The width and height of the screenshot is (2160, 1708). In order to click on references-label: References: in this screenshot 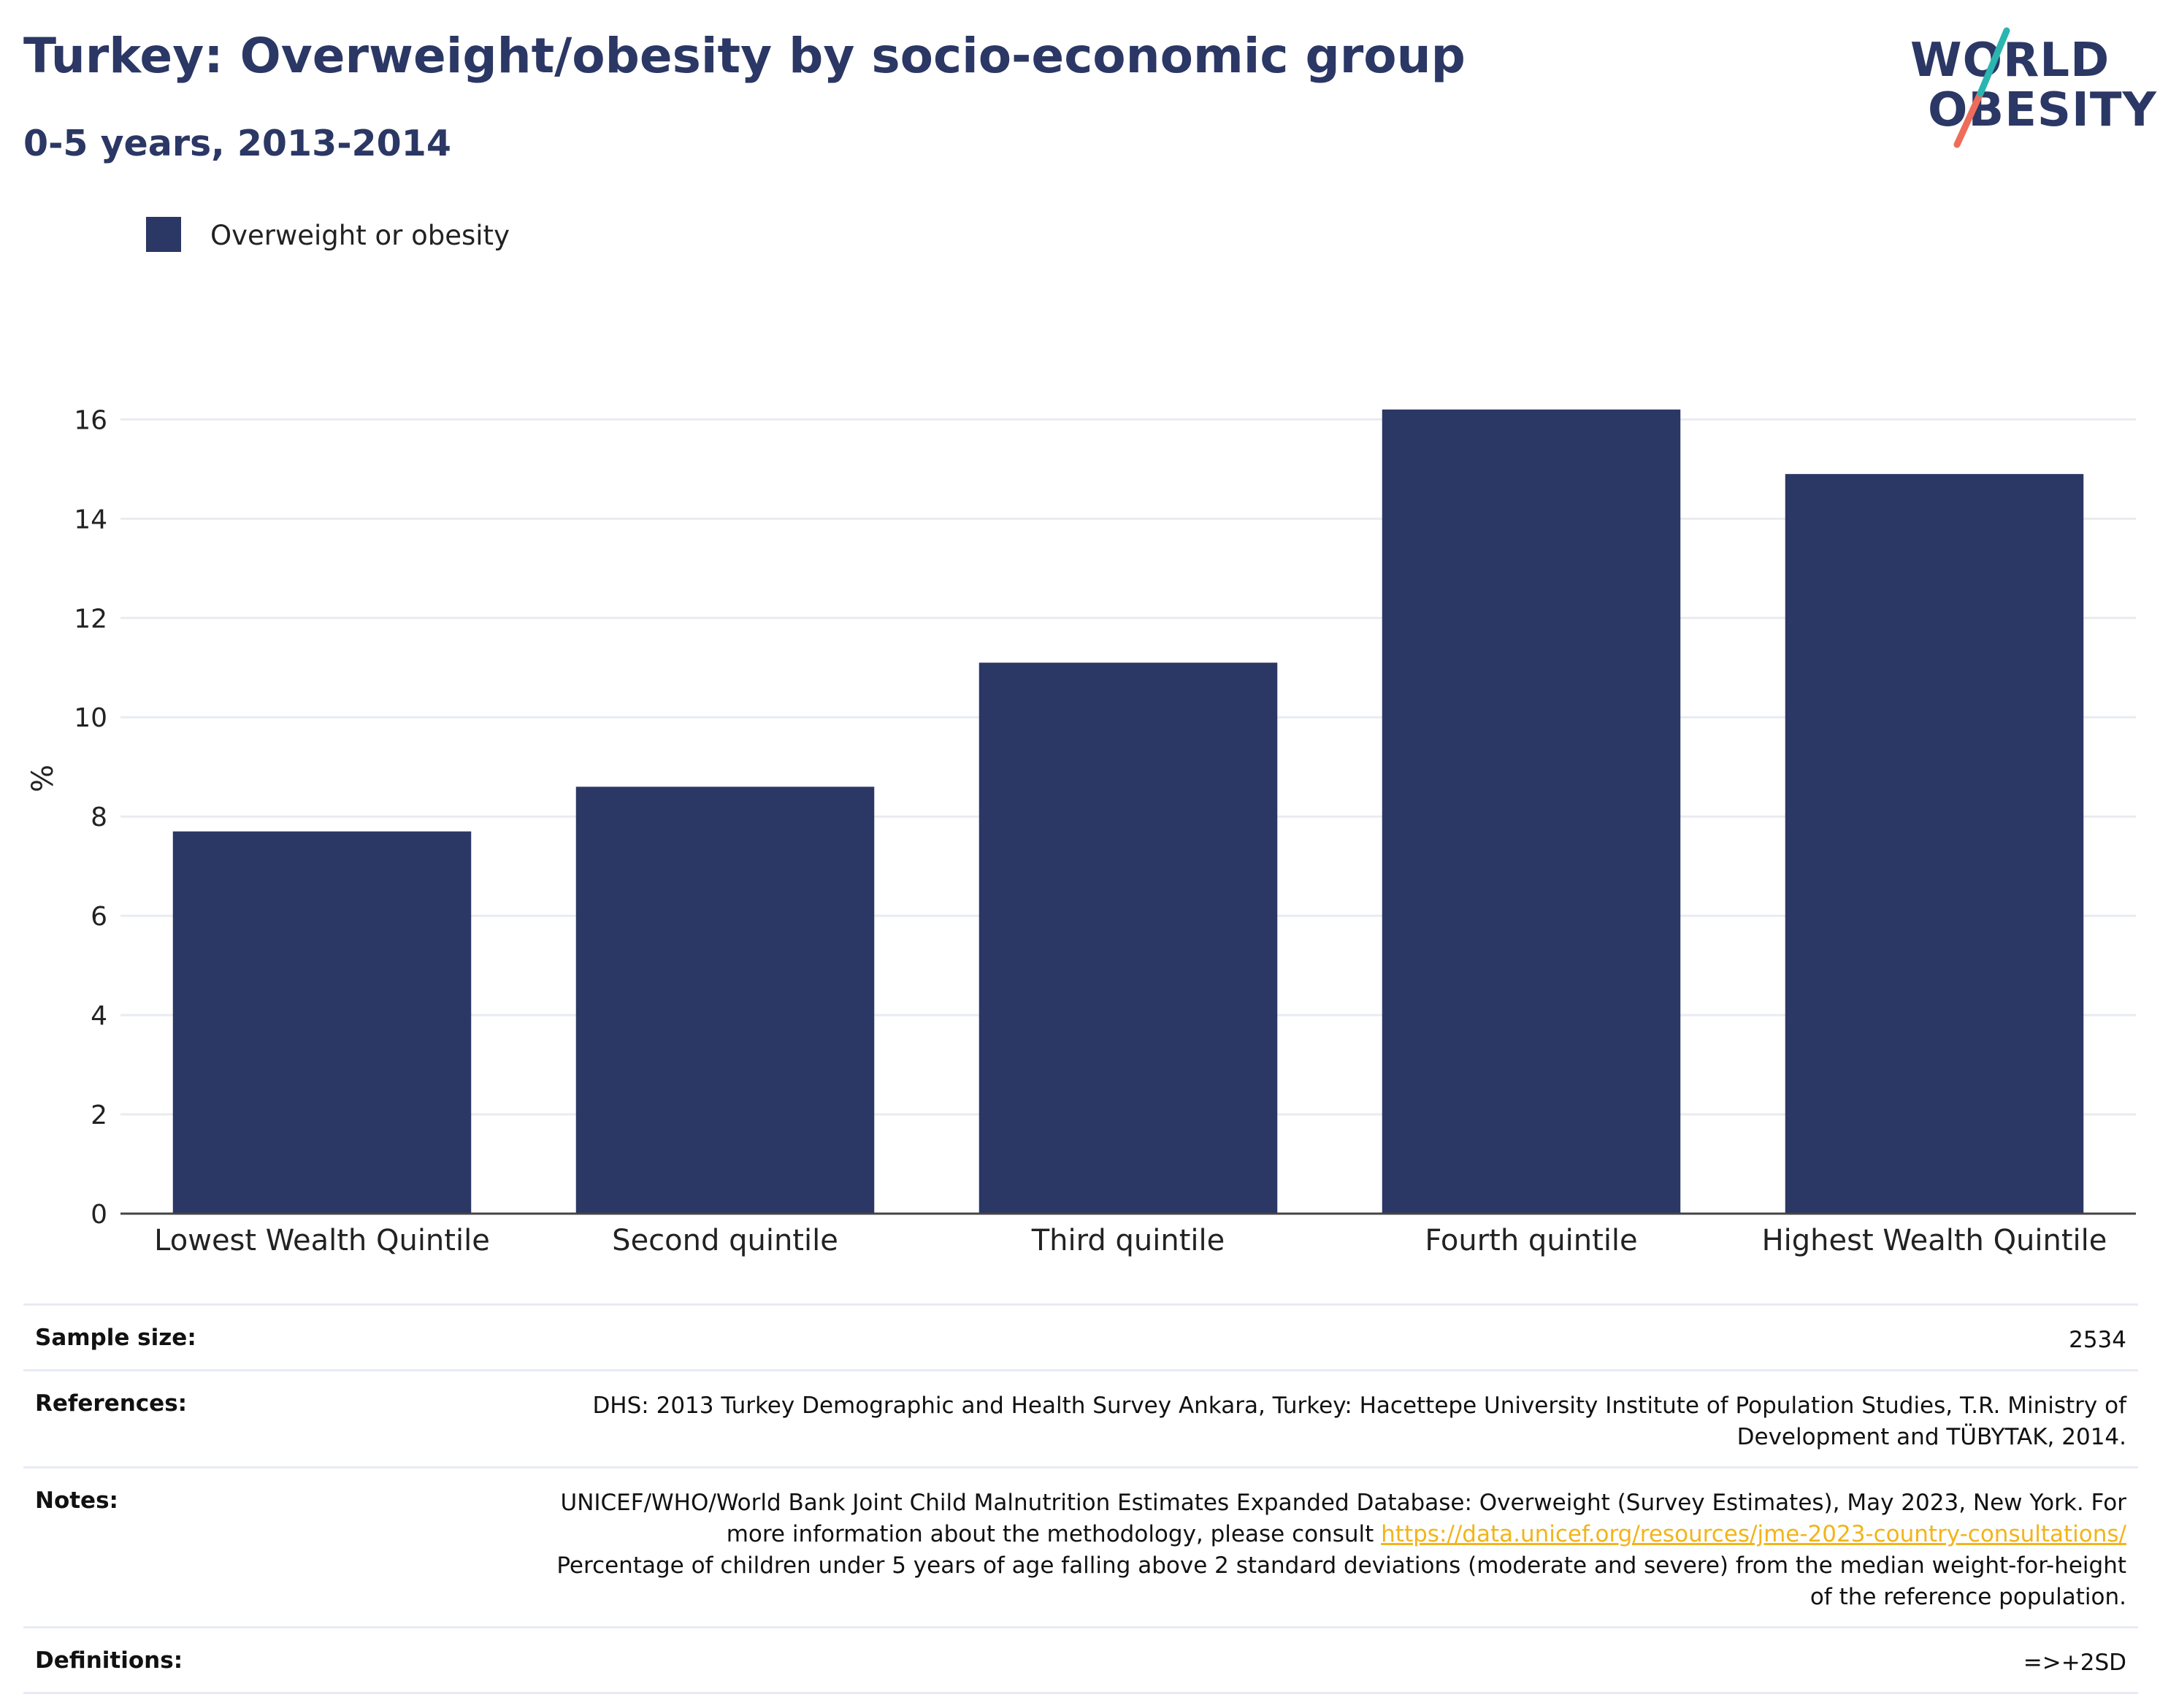, I will do `click(111, 1403)`.